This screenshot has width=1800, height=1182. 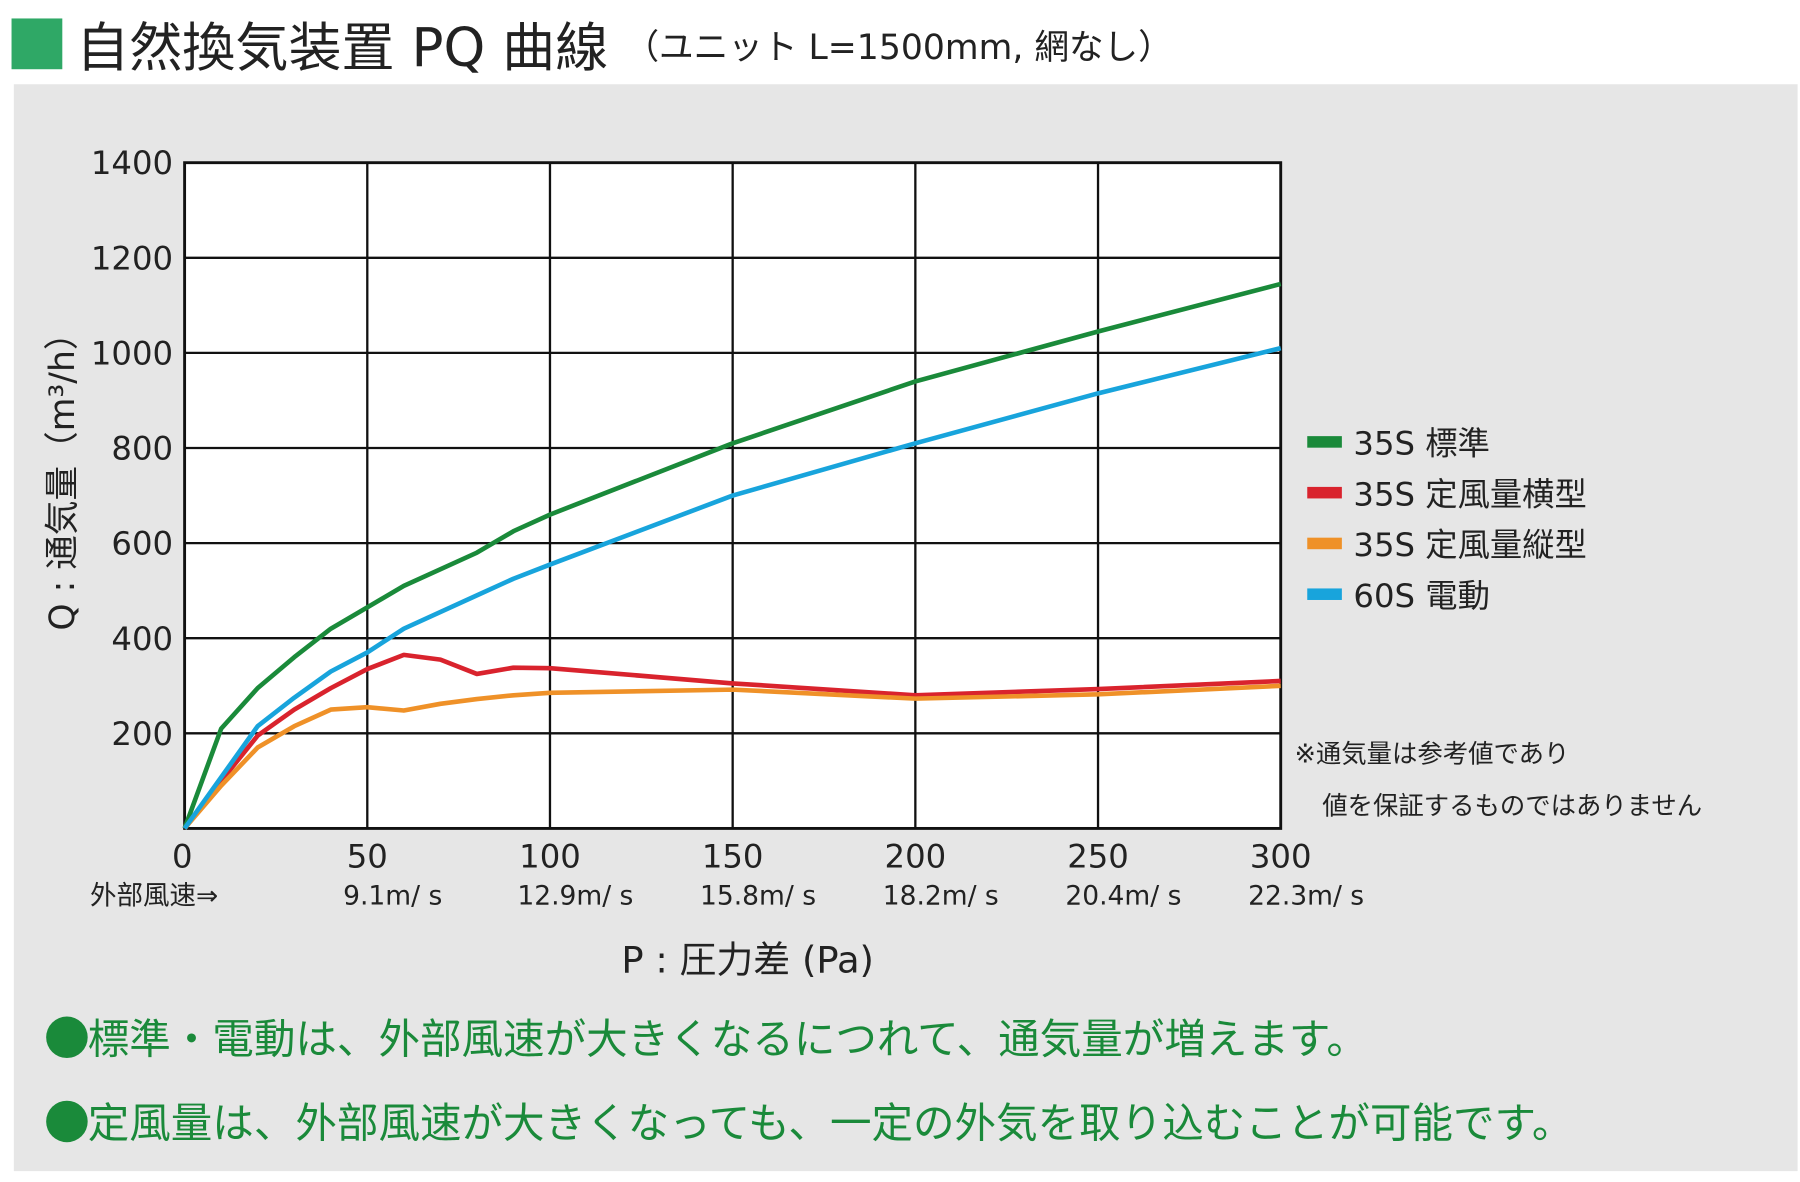 What do you see at coordinates (1421, 596) in the screenshot?
I see `legend-label: 60S 電動` at bounding box center [1421, 596].